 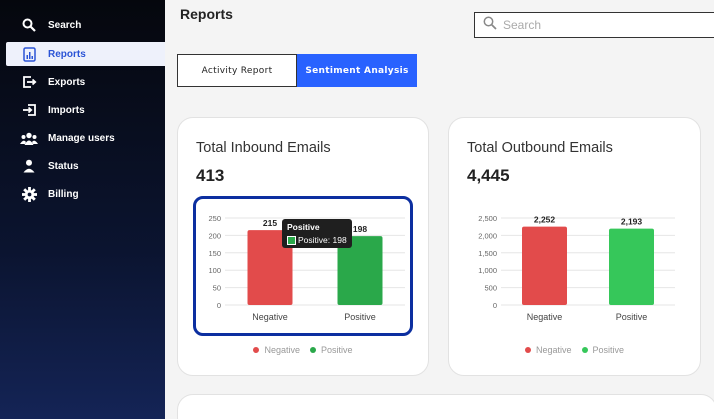 What do you see at coordinates (237, 70) in the screenshot?
I see `tab-activity-report: Activity Report` at bounding box center [237, 70].